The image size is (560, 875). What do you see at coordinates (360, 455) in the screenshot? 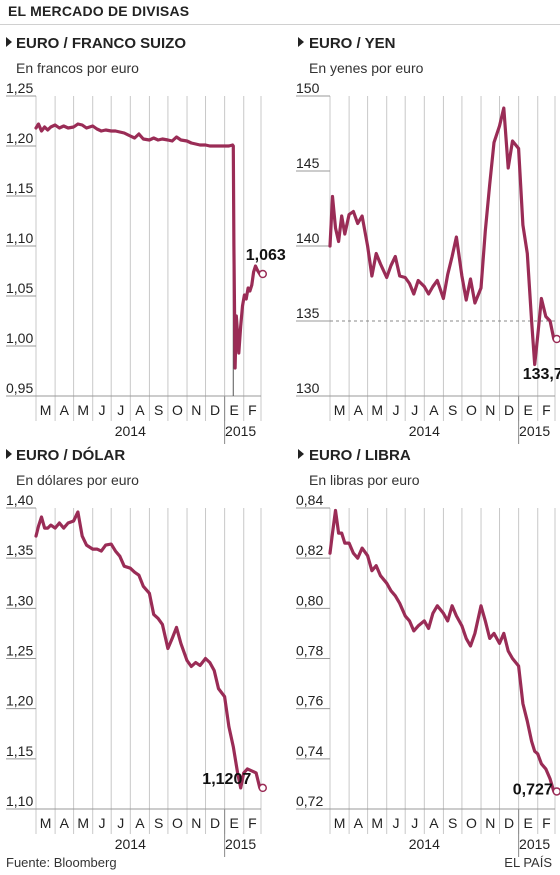
I see `chart-title: EURO / LIBRA` at bounding box center [360, 455].